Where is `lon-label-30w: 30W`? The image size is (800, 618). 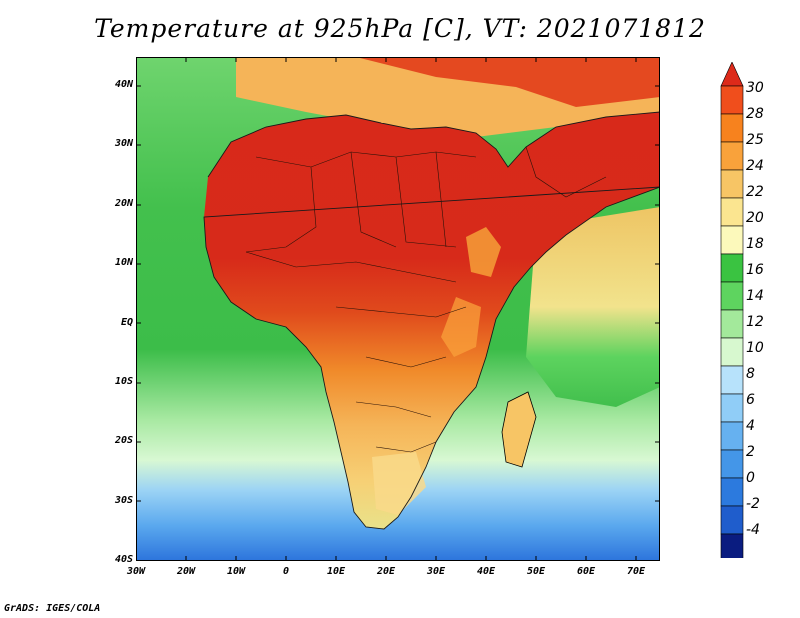 lon-label-30w: 30W is located at coordinates (136, 571).